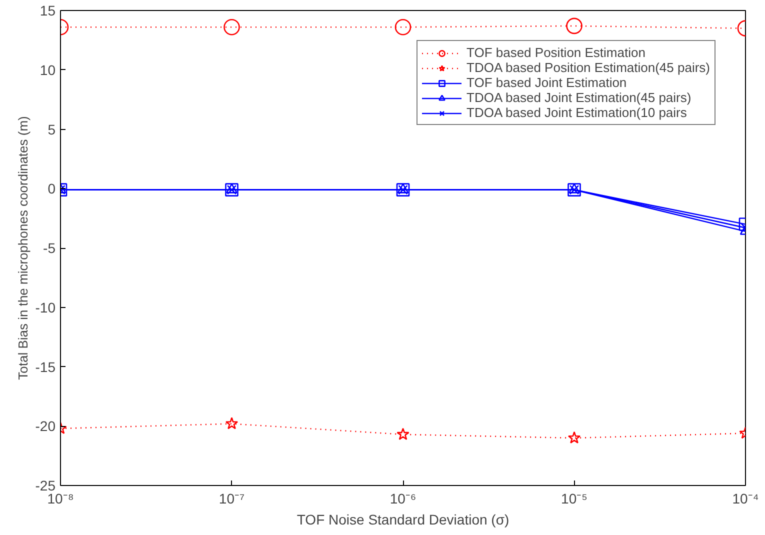 The width and height of the screenshot is (765, 535). I want to click on x-tick-label: 10⁻⁵, so click(574, 498).